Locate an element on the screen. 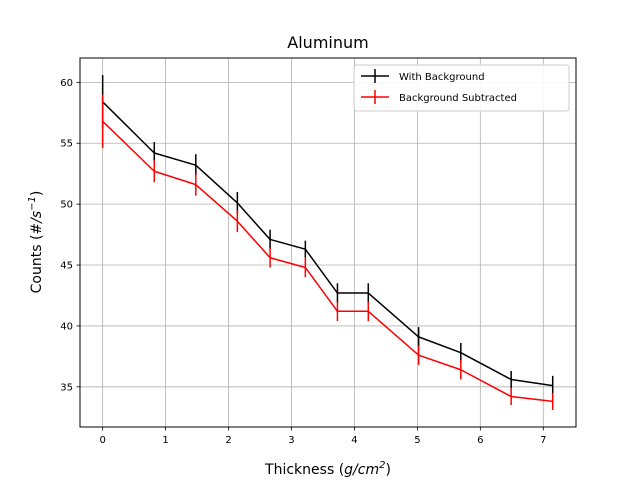 The image size is (640, 480). legend: With Background Background Subtracted is located at coordinates (461, 88).